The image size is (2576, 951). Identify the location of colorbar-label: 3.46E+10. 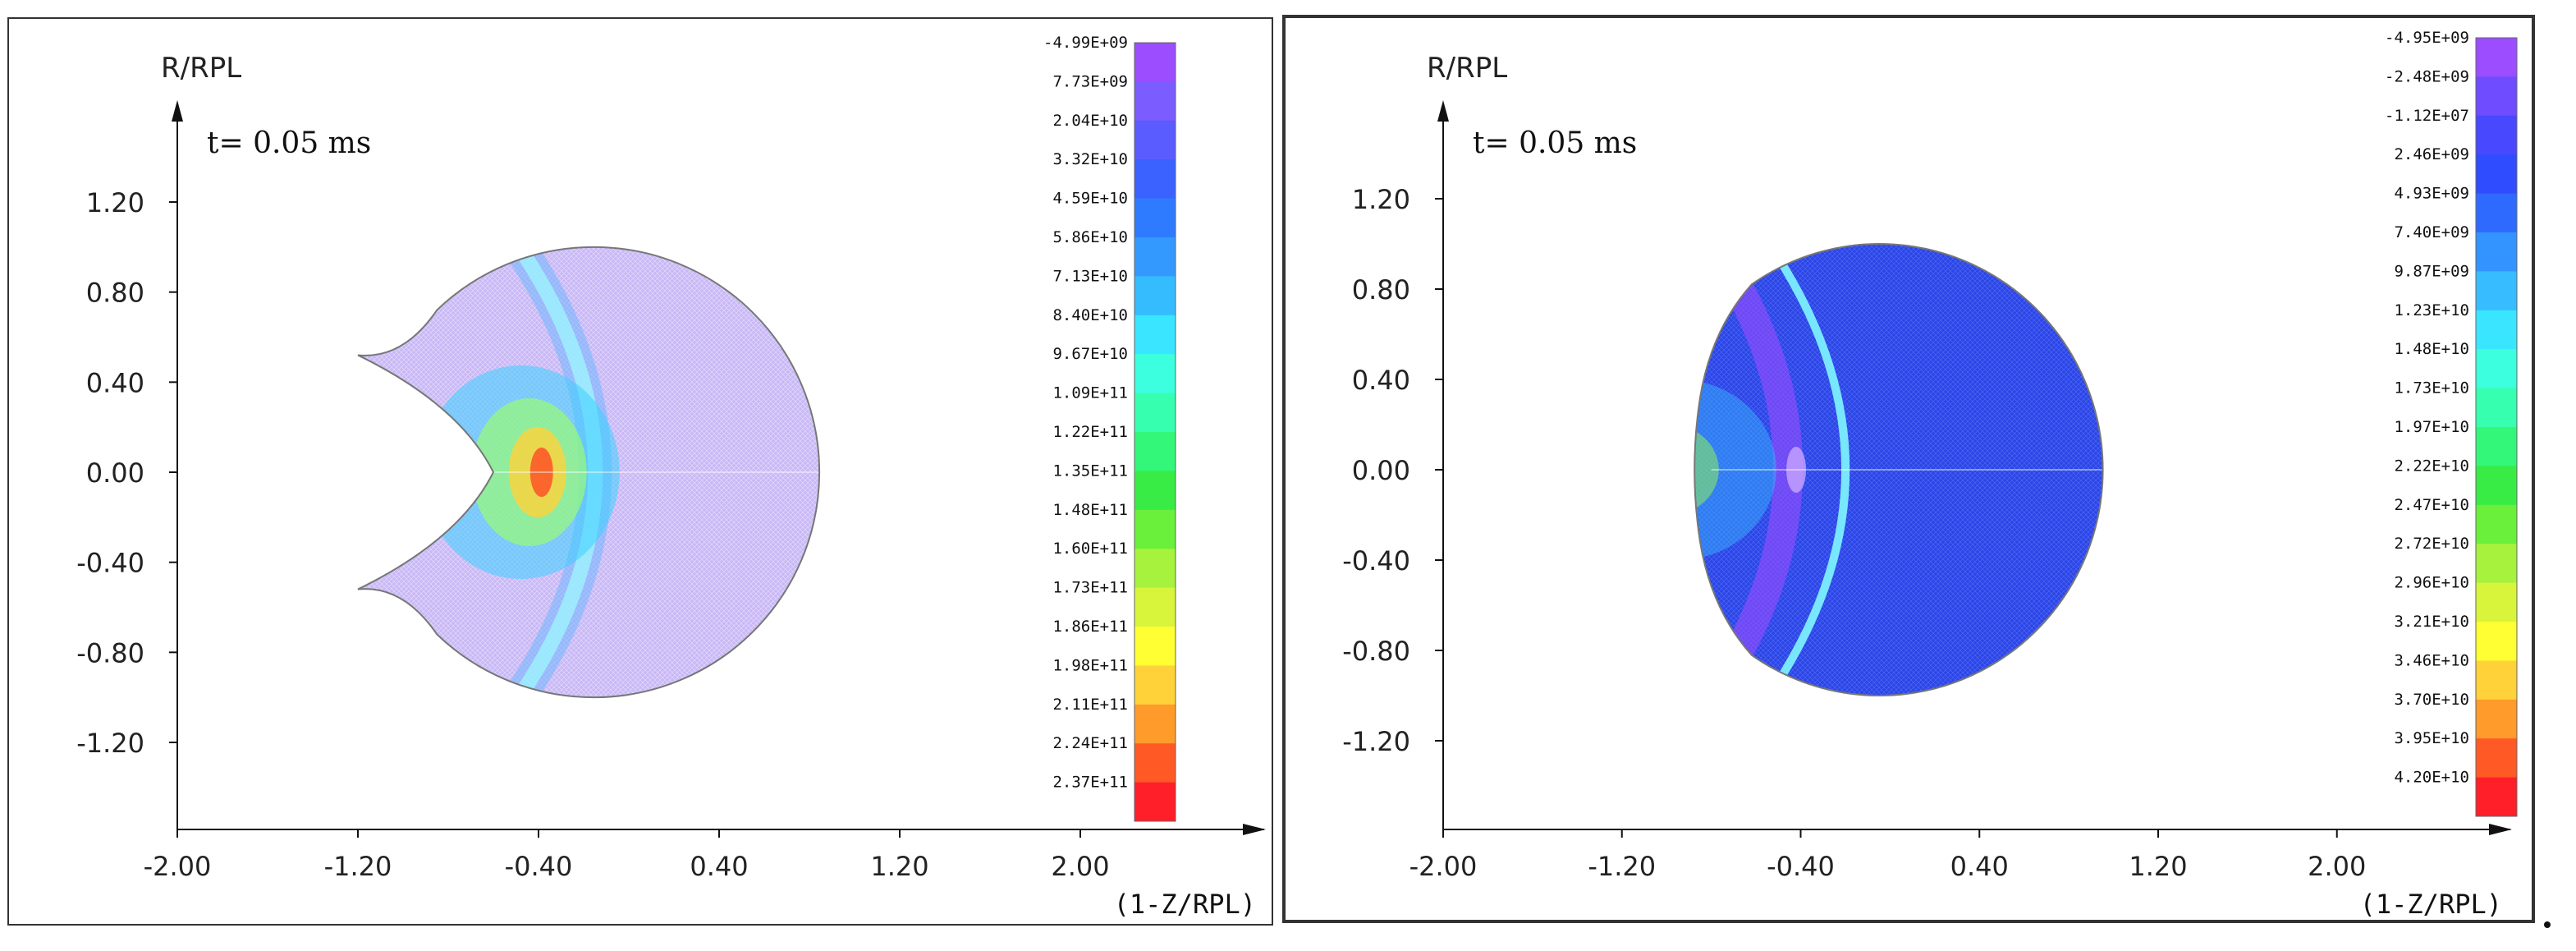
(2432, 660).